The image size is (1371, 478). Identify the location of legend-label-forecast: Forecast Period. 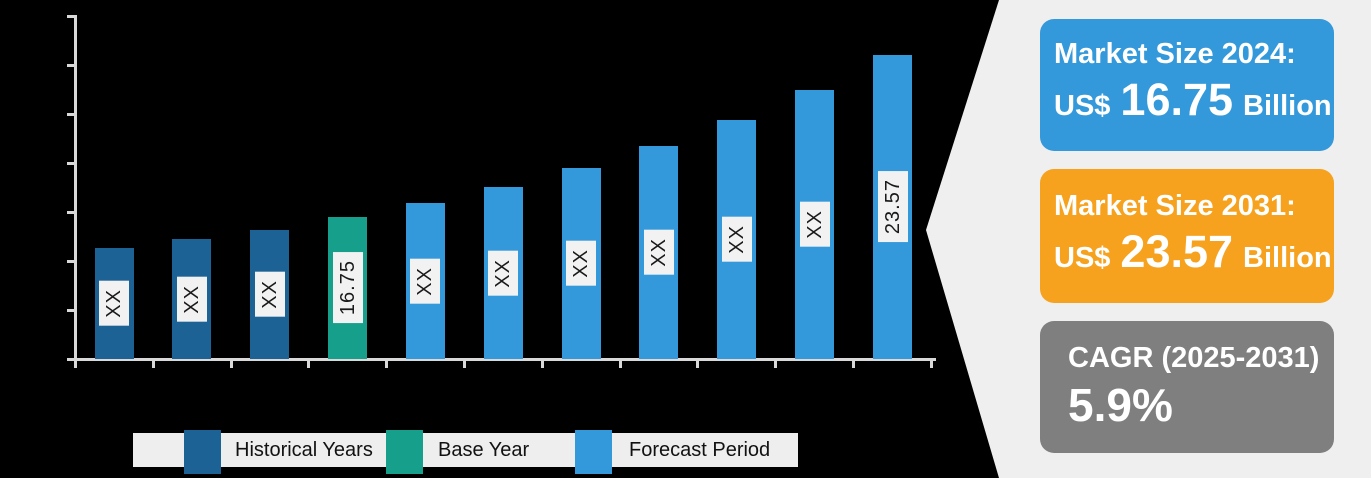
(700, 450).